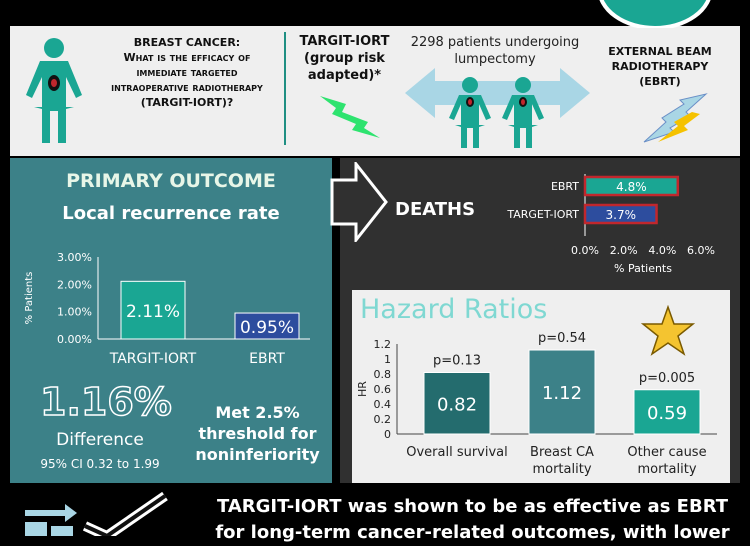 This screenshot has width=750, height=546. Describe the element at coordinates (74, 257) in the screenshot. I see `chart1-ytick-label: 3.00%` at that location.